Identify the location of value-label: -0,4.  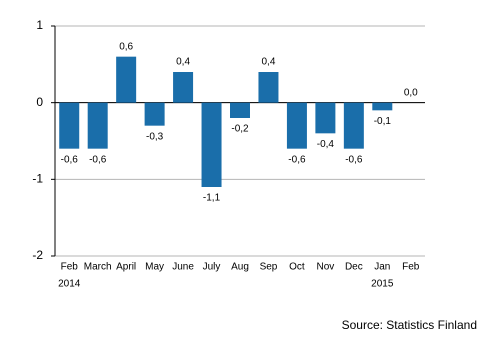
(326, 144).